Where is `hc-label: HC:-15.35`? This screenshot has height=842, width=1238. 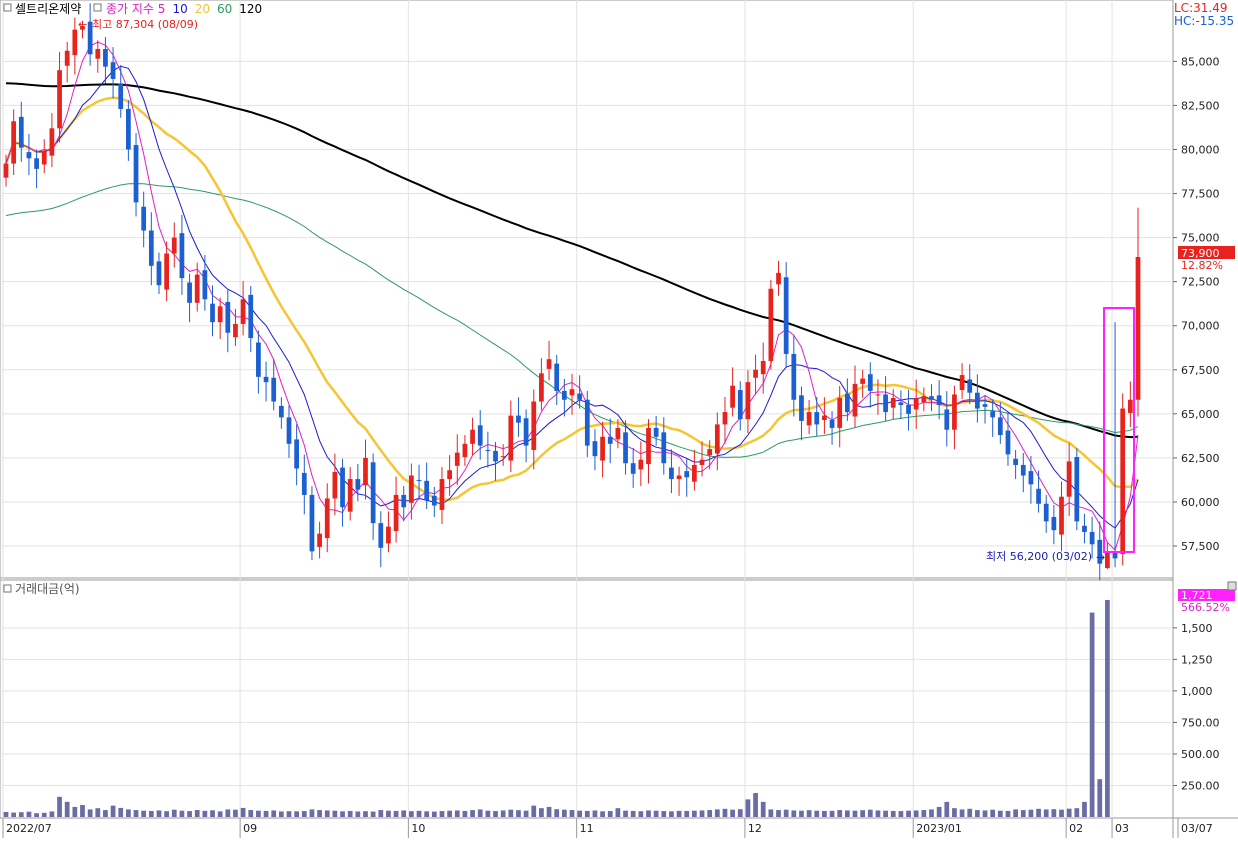 hc-label: HC:-15.35 is located at coordinates (1204, 21).